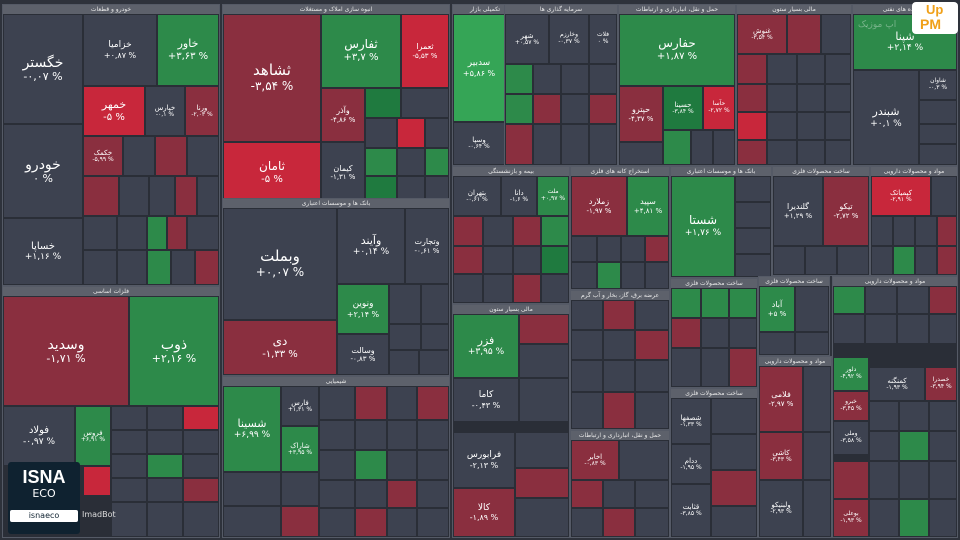 The image size is (960, 540). What do you see at coordinates (174, 351) in the screenshot?
I see `stock-tile: ذوب +۲,۱۶ %` at bounding box center [174, 351].